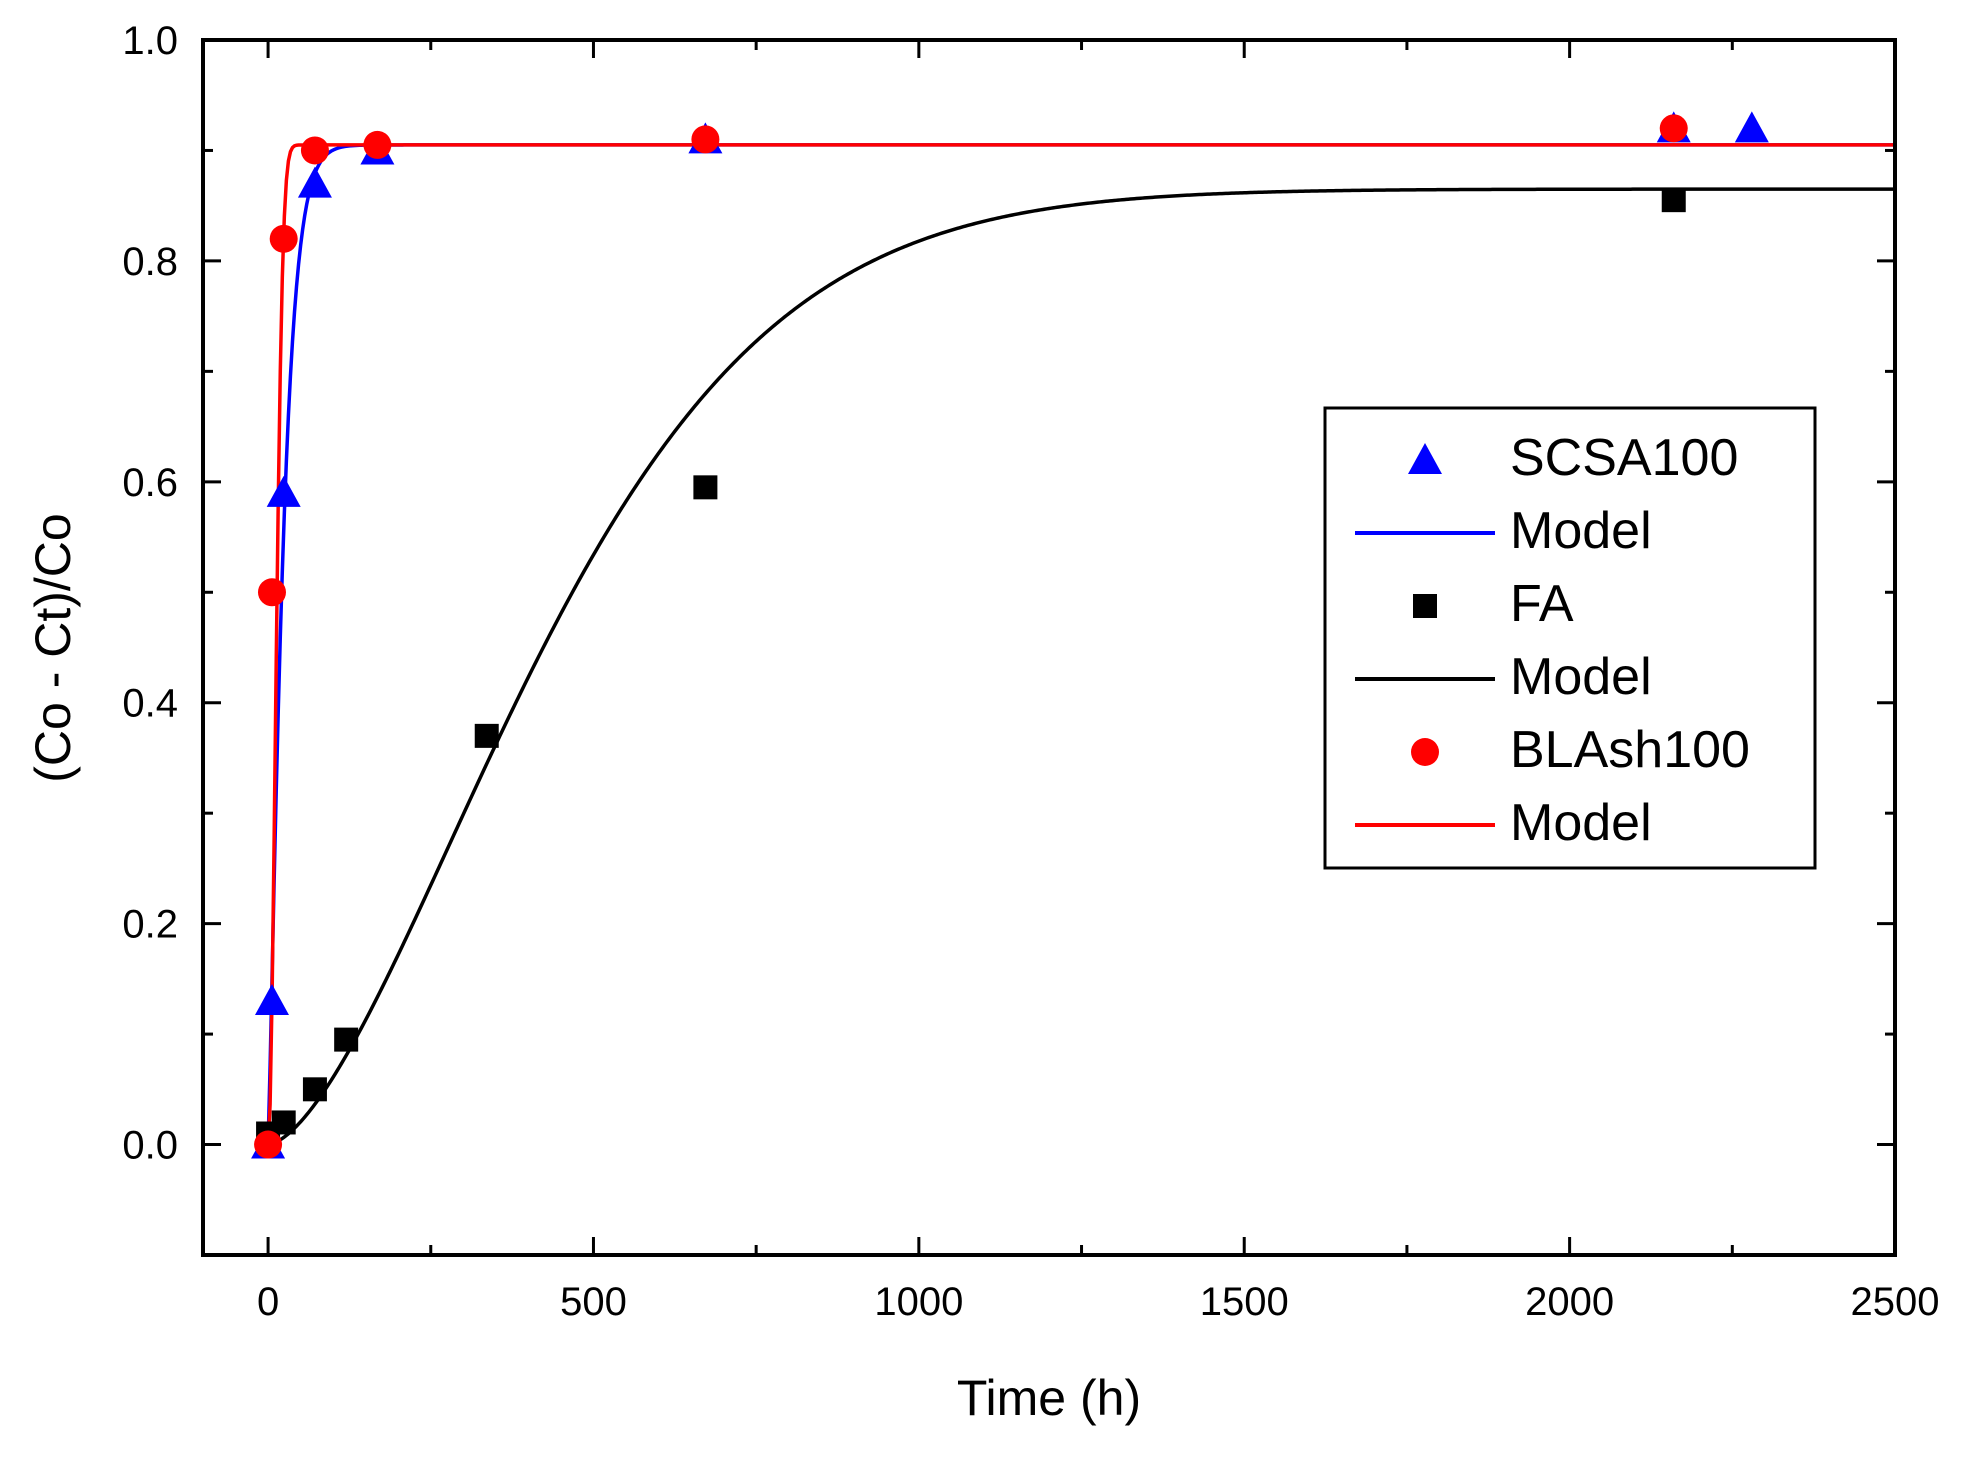  What do you see at coordinates (1581, 531) in the screenshot?
I see `legend-label-model-blue: Model` at bounding box center [1581, 531].